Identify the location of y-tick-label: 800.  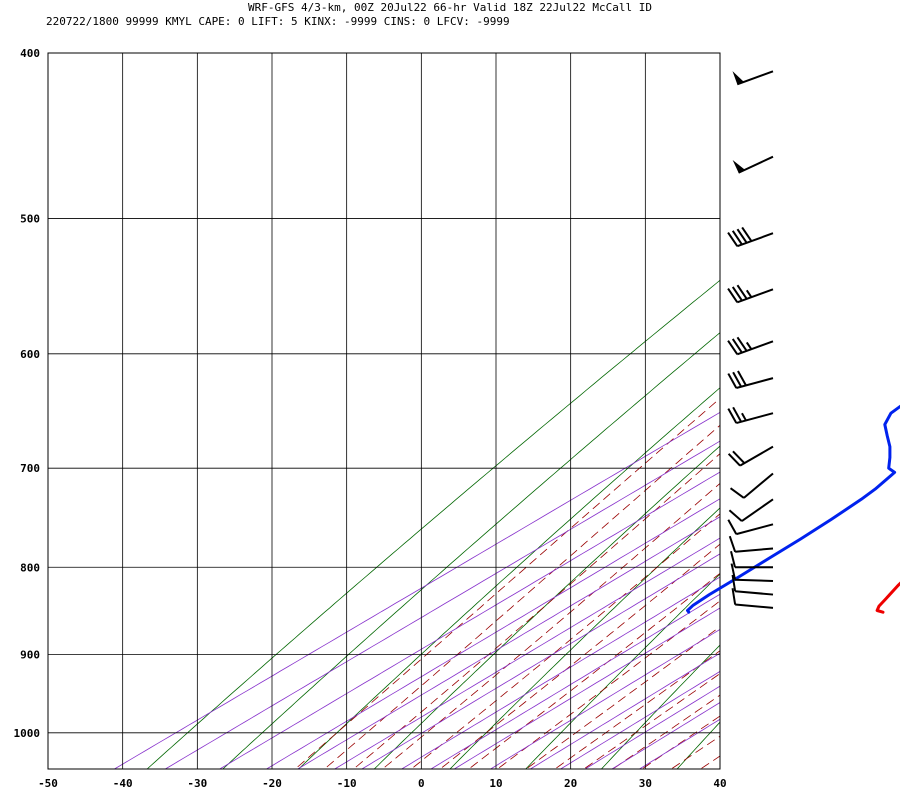
(30, 567).